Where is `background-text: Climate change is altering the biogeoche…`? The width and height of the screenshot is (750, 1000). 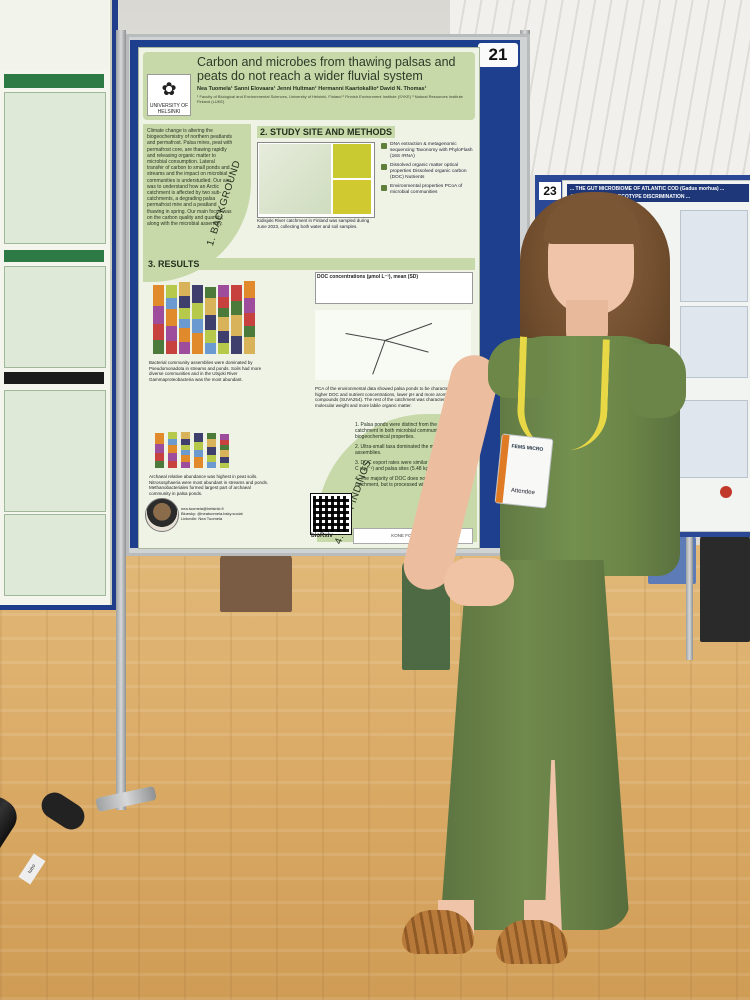
background-text: Climate change is altering the biogeoche… is located at coordinates (190, 178).